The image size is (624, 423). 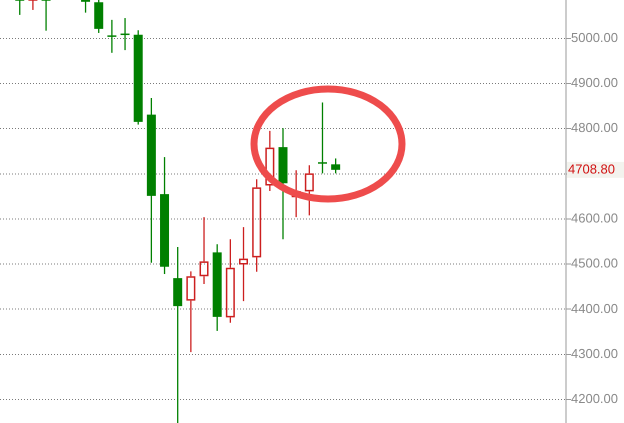 I want to click on y-tick-label: 4400.00, so click(x=594, y=308).